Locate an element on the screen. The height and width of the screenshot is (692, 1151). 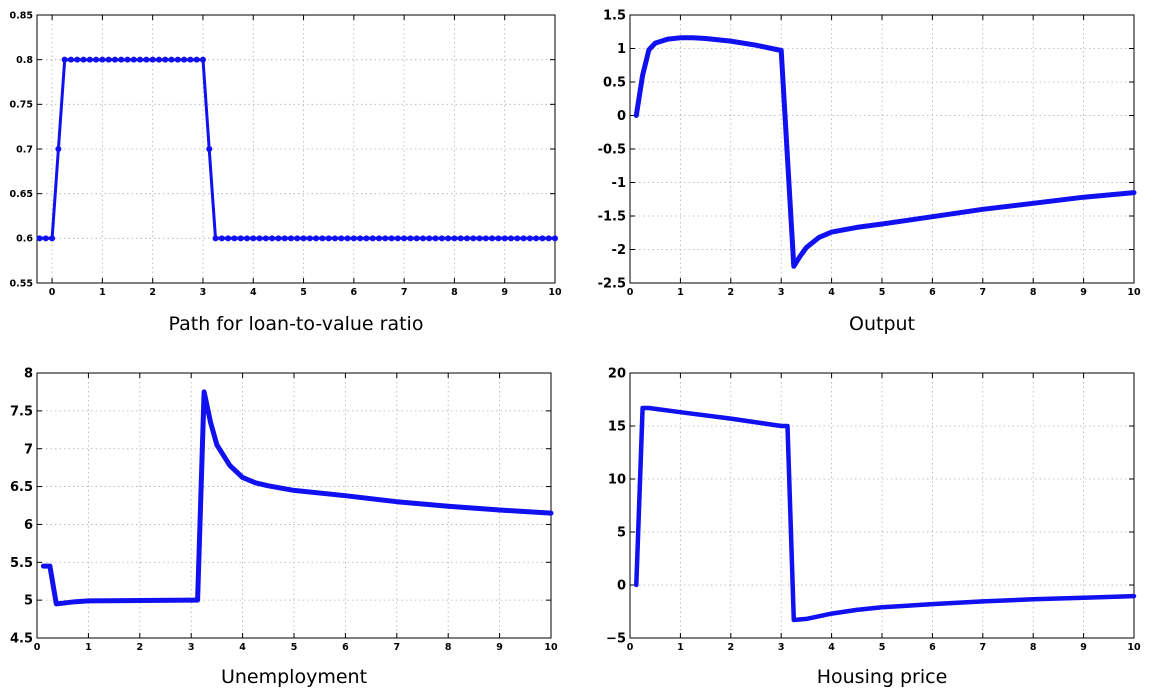
y-tick-label: 1 is located at coordinates (621, 49).